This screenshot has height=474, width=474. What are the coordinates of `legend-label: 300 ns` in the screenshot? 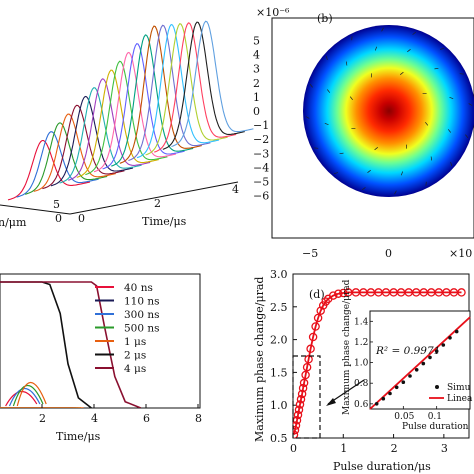 It's located at (142, 315).